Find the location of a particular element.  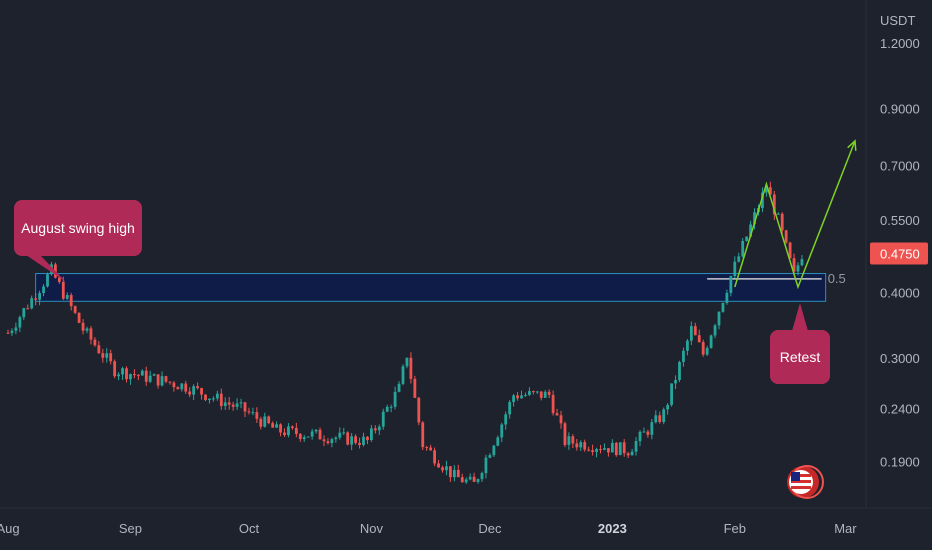

projection-arrowhead is located at coordinates (852, 145).